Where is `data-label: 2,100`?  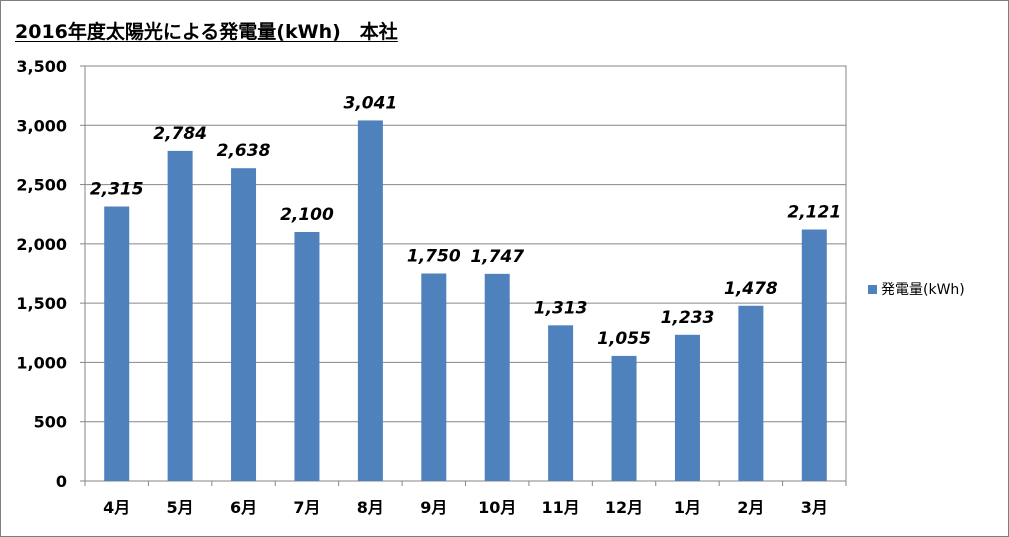
data-label: 2,100 is located at coordinates (307, 215).